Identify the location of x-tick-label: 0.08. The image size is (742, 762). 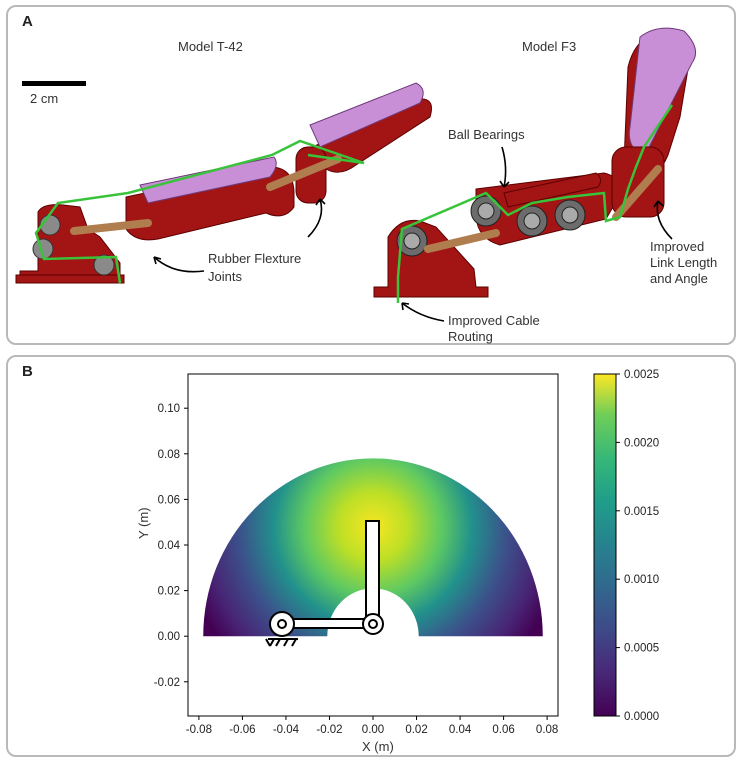
(547, 730).